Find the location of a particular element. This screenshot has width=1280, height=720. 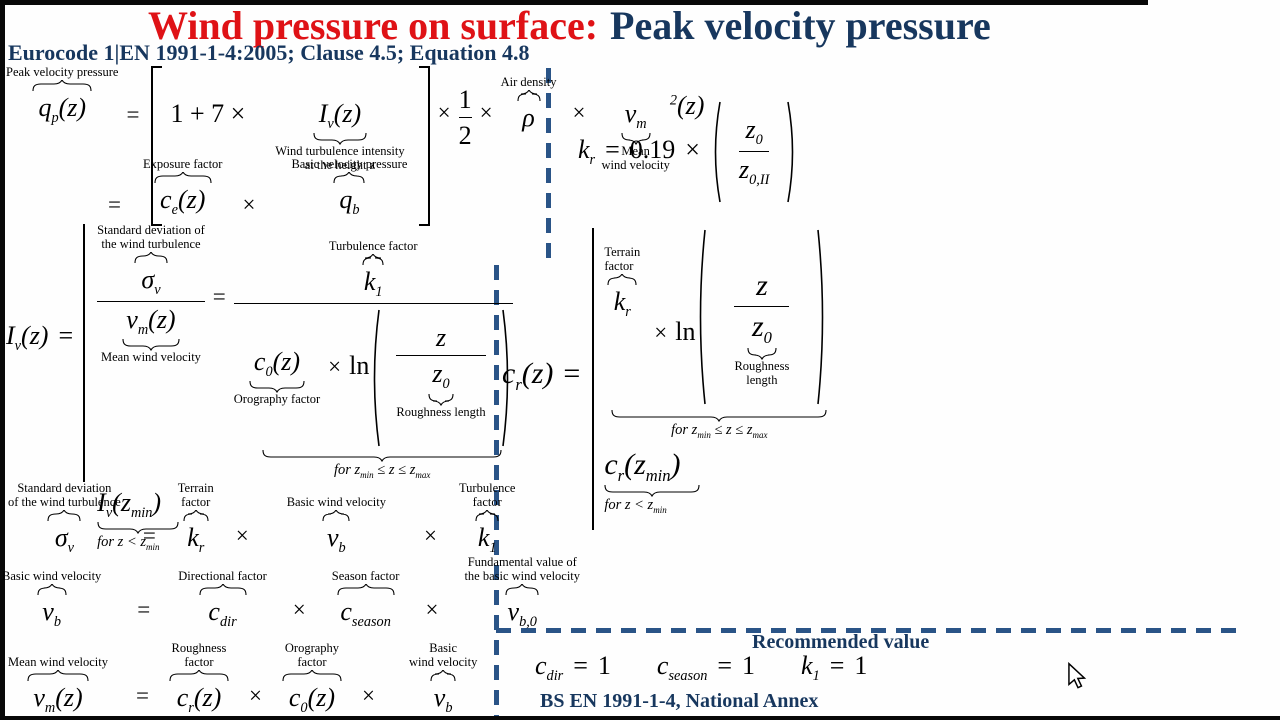

eq-label: Mean wind velocity is located at coordinates (58, 661).